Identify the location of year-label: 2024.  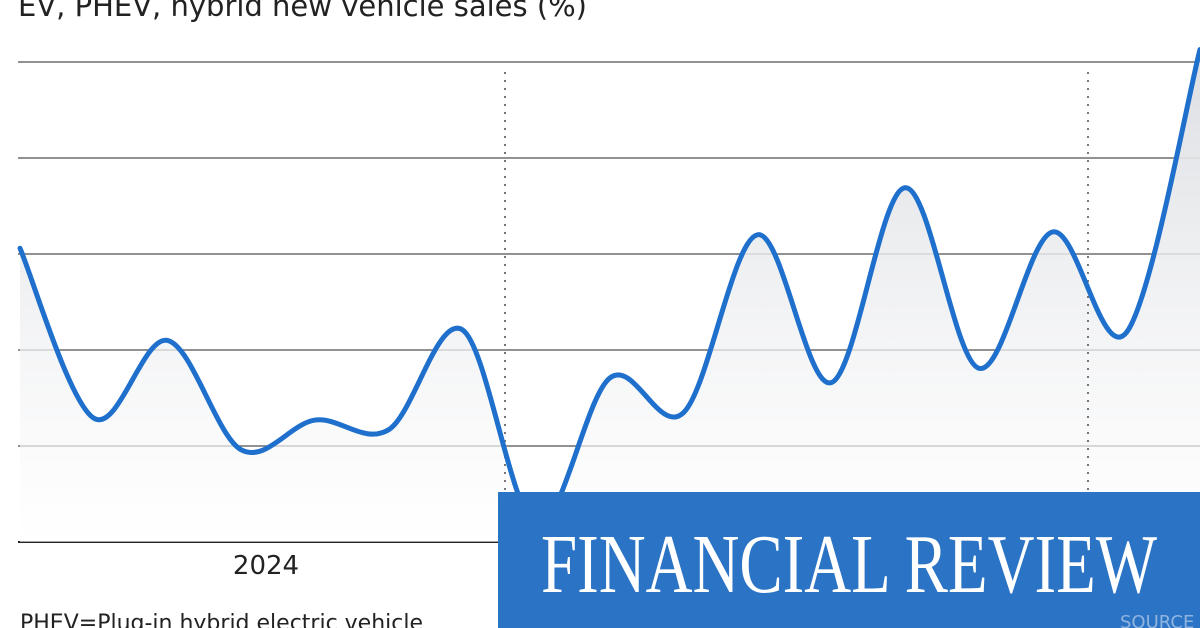
(266, 566).